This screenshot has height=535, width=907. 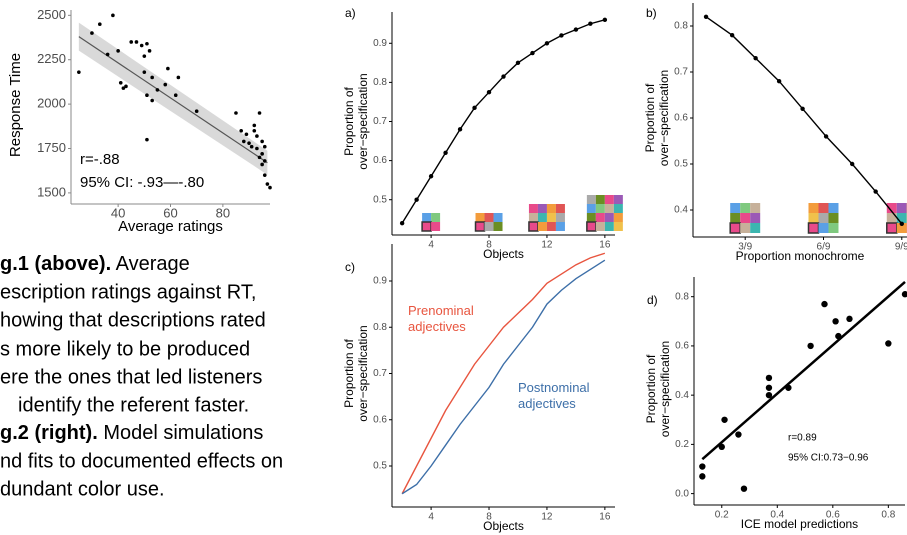 I want to click on x-tick-label: 0.2, so click(x=722, y=515).